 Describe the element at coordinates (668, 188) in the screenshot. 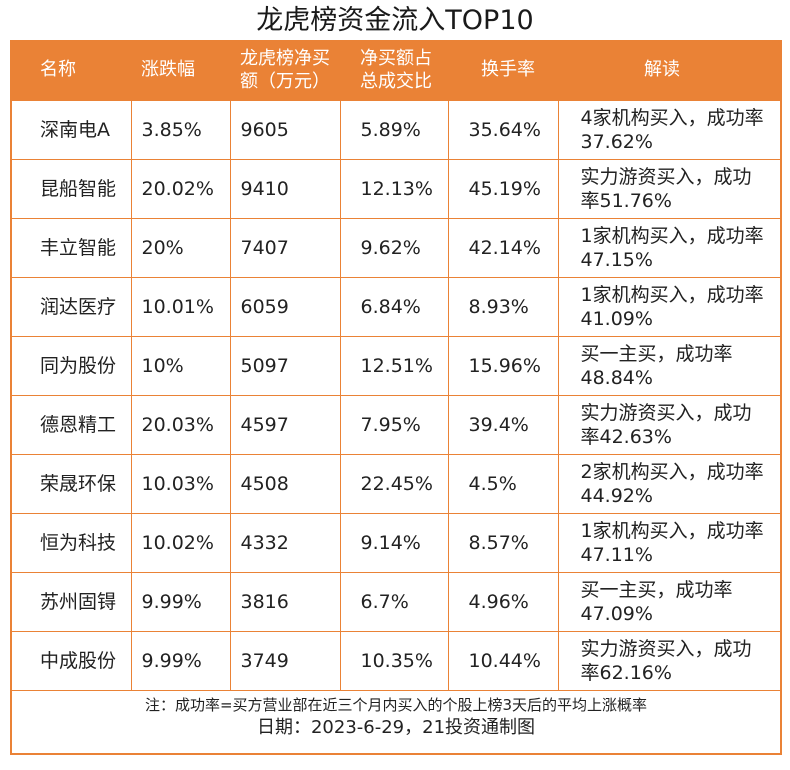

I see `interpretation-cell: 实力游资买入，成功率51.76%` at that location.